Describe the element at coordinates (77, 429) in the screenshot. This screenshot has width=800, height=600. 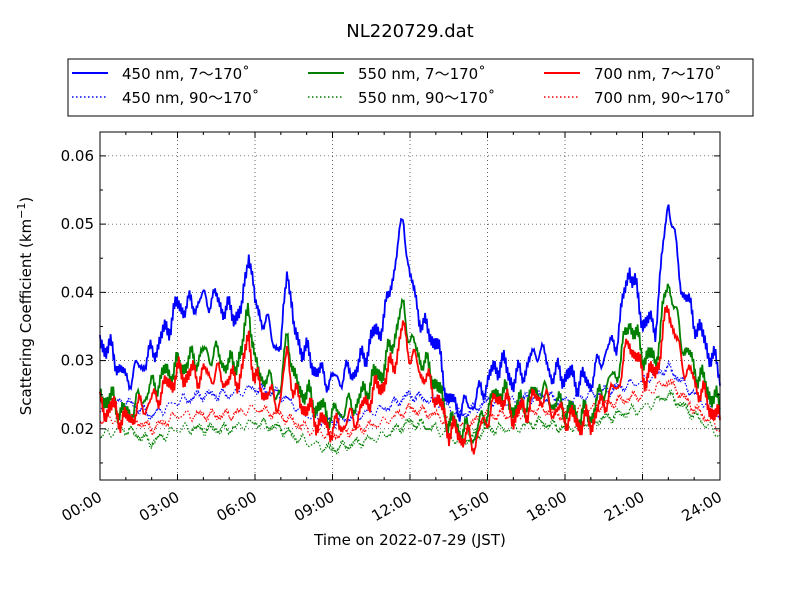
I see `y-tick-label: 0.02` at that location.